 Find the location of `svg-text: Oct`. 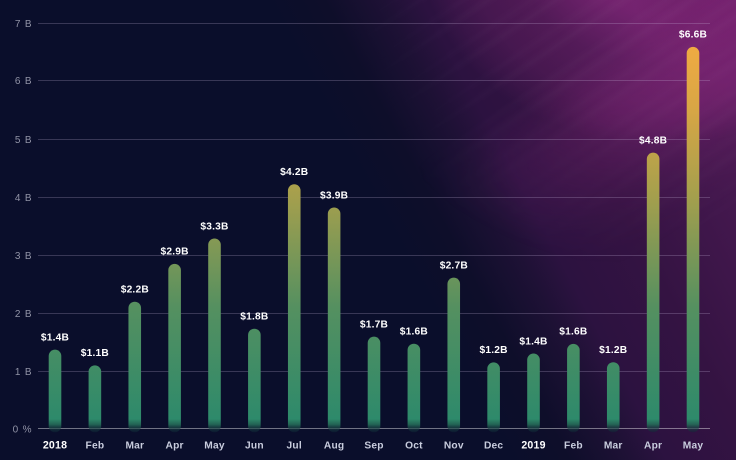

svg-text: Oct is located at coordinates (414, 445).